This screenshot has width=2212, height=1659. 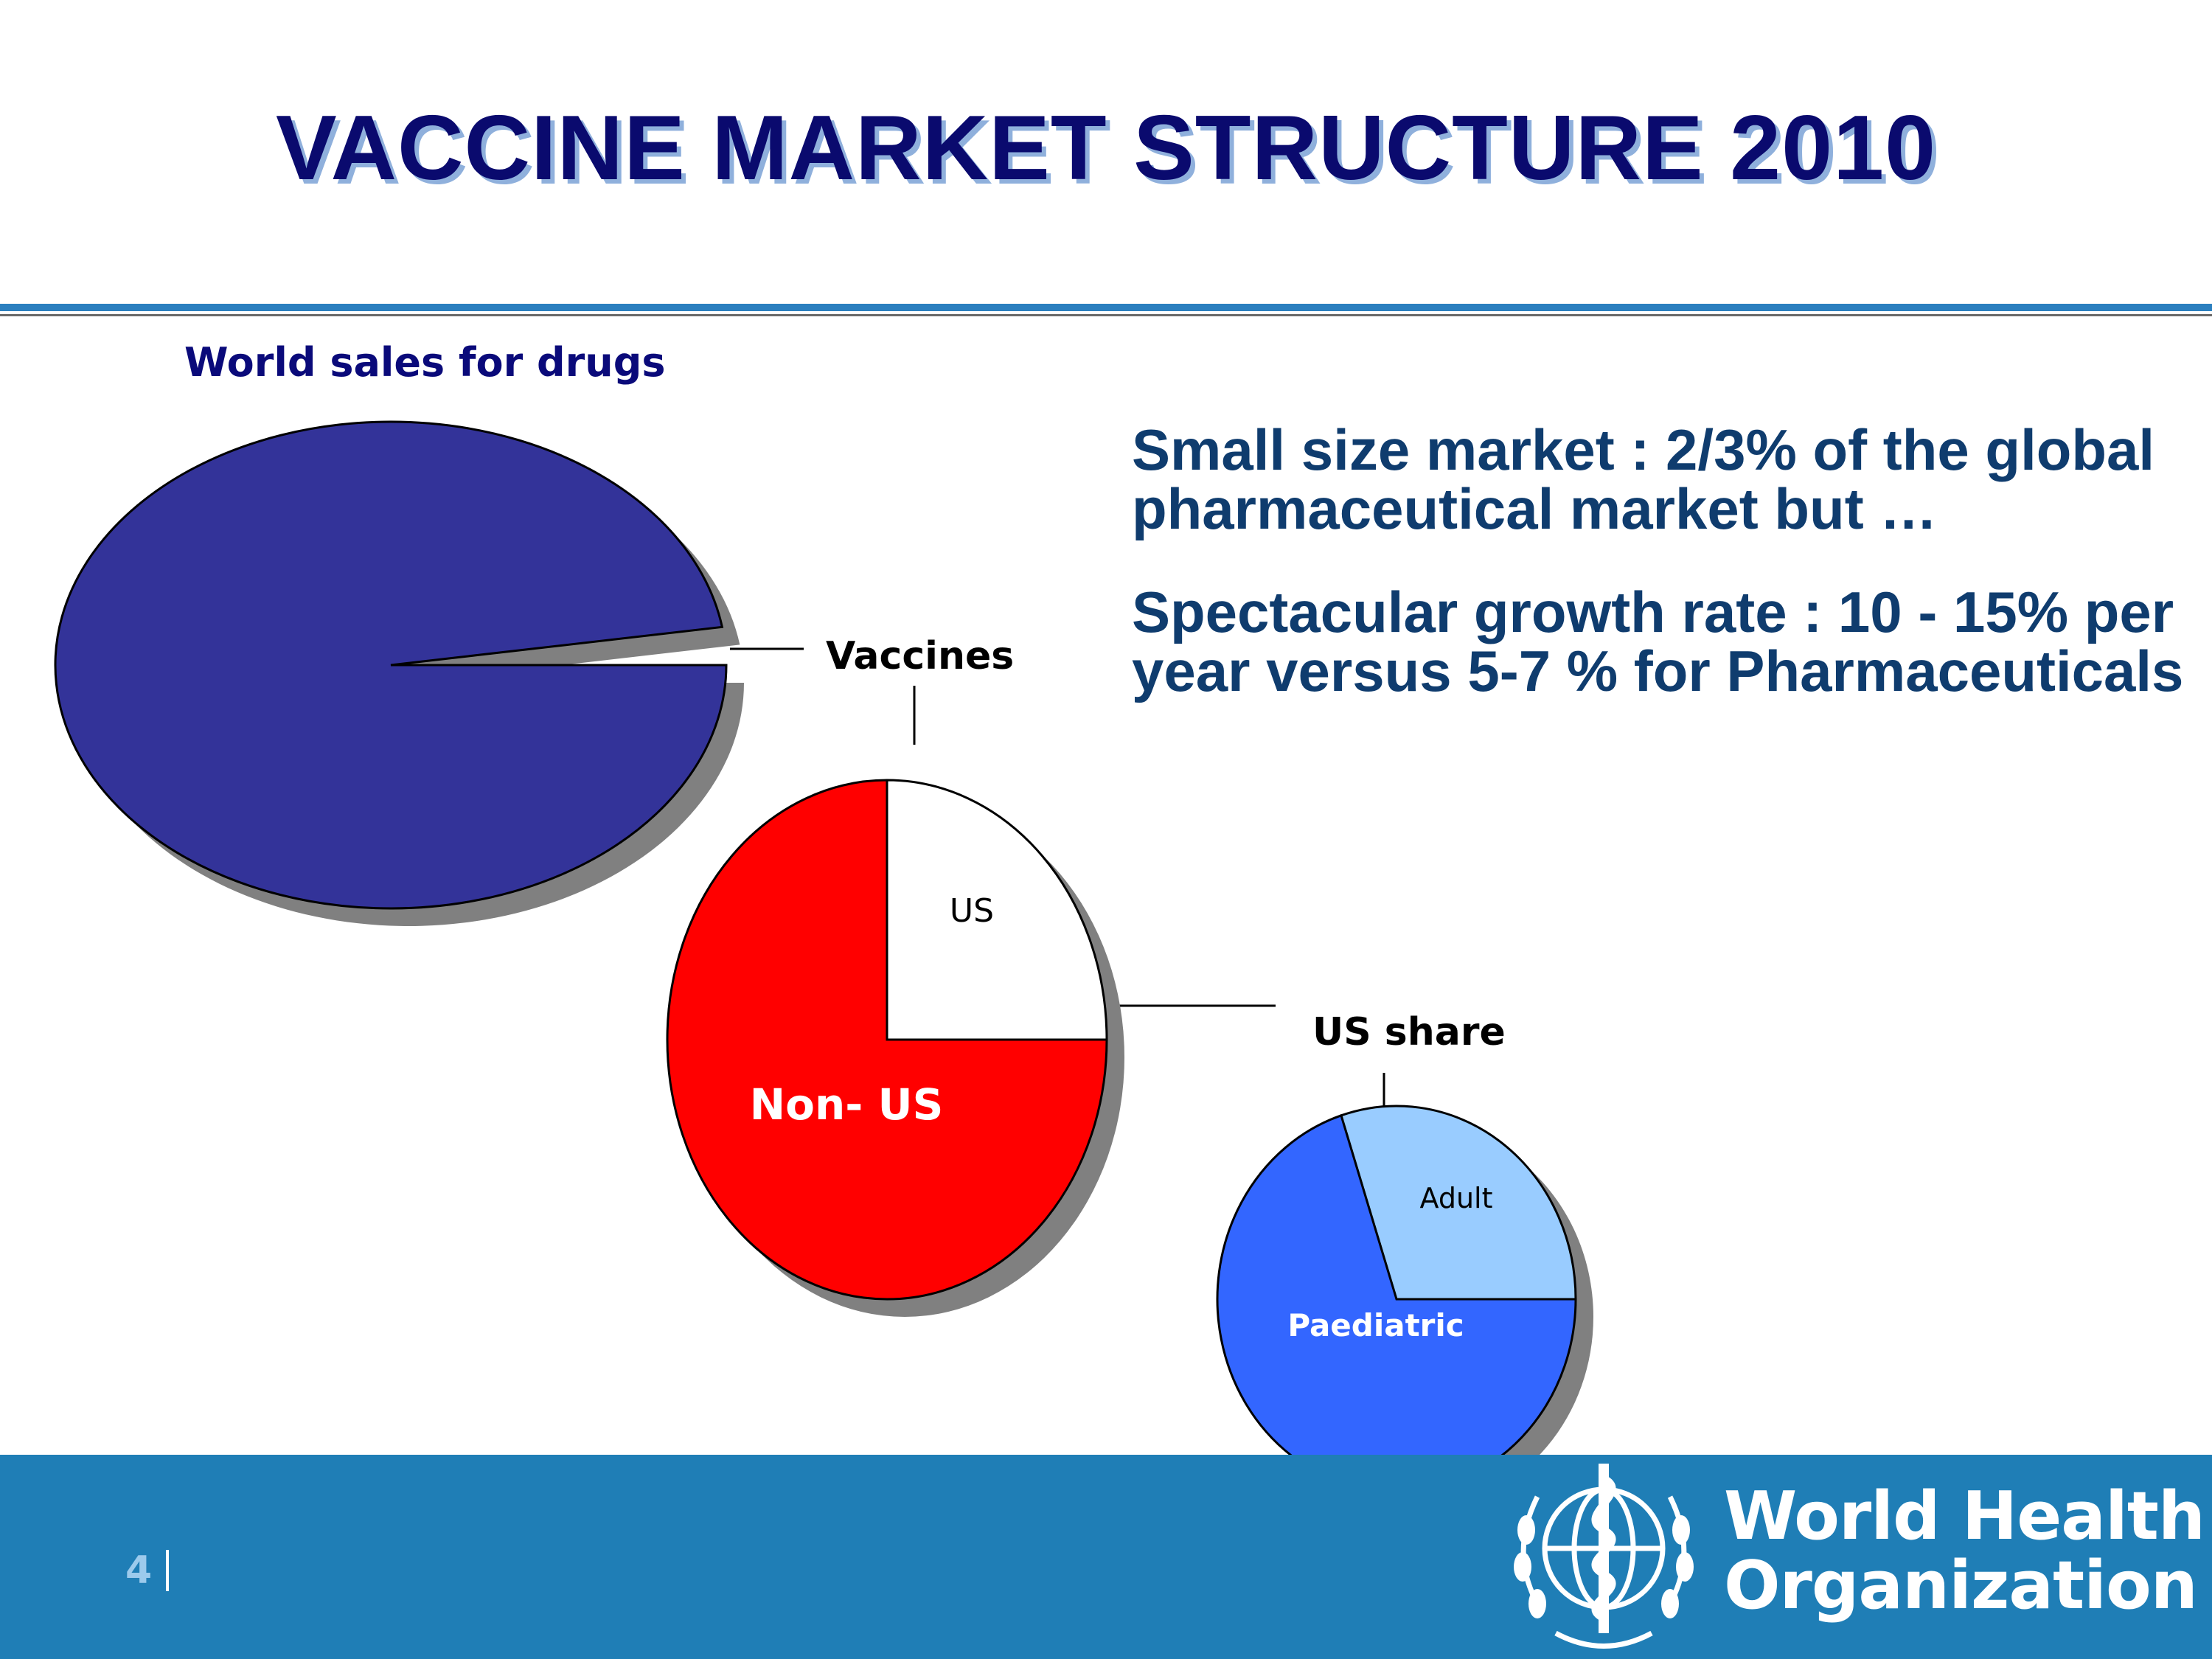 I want to click on pie-slice-drugs, so click(x=391, y=665).